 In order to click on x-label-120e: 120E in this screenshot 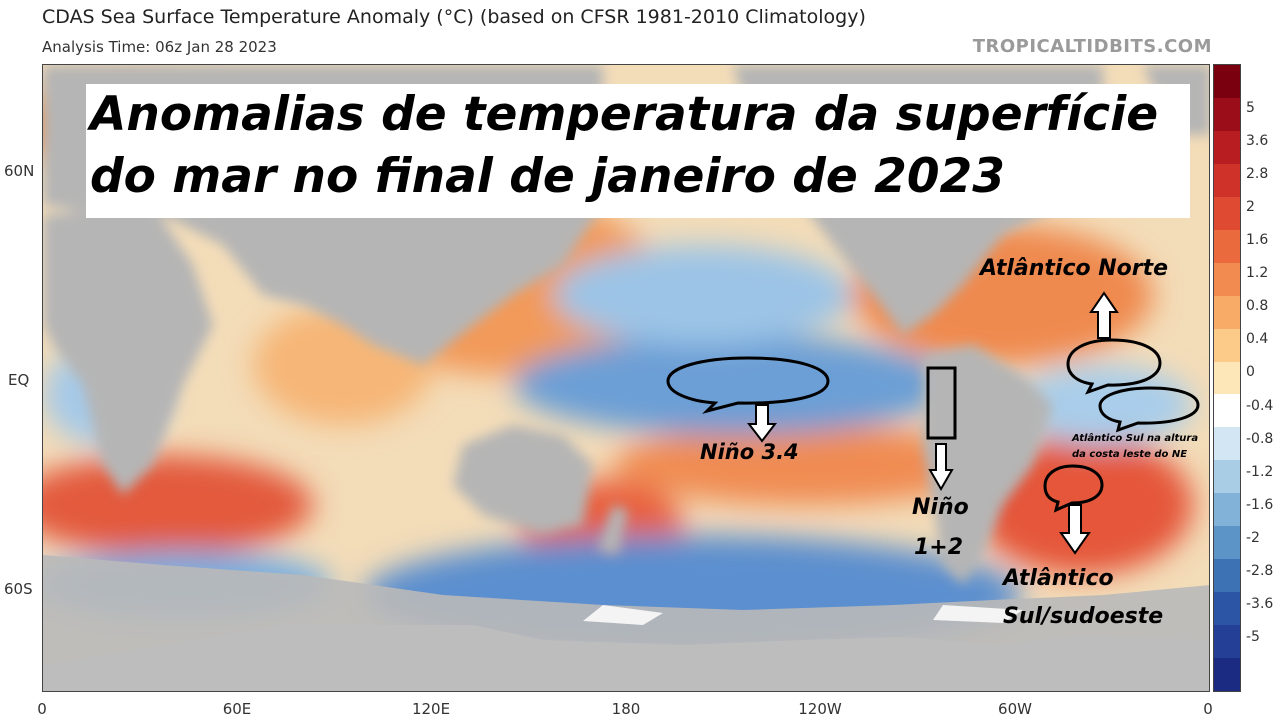, I will do `click(431, 709)`.